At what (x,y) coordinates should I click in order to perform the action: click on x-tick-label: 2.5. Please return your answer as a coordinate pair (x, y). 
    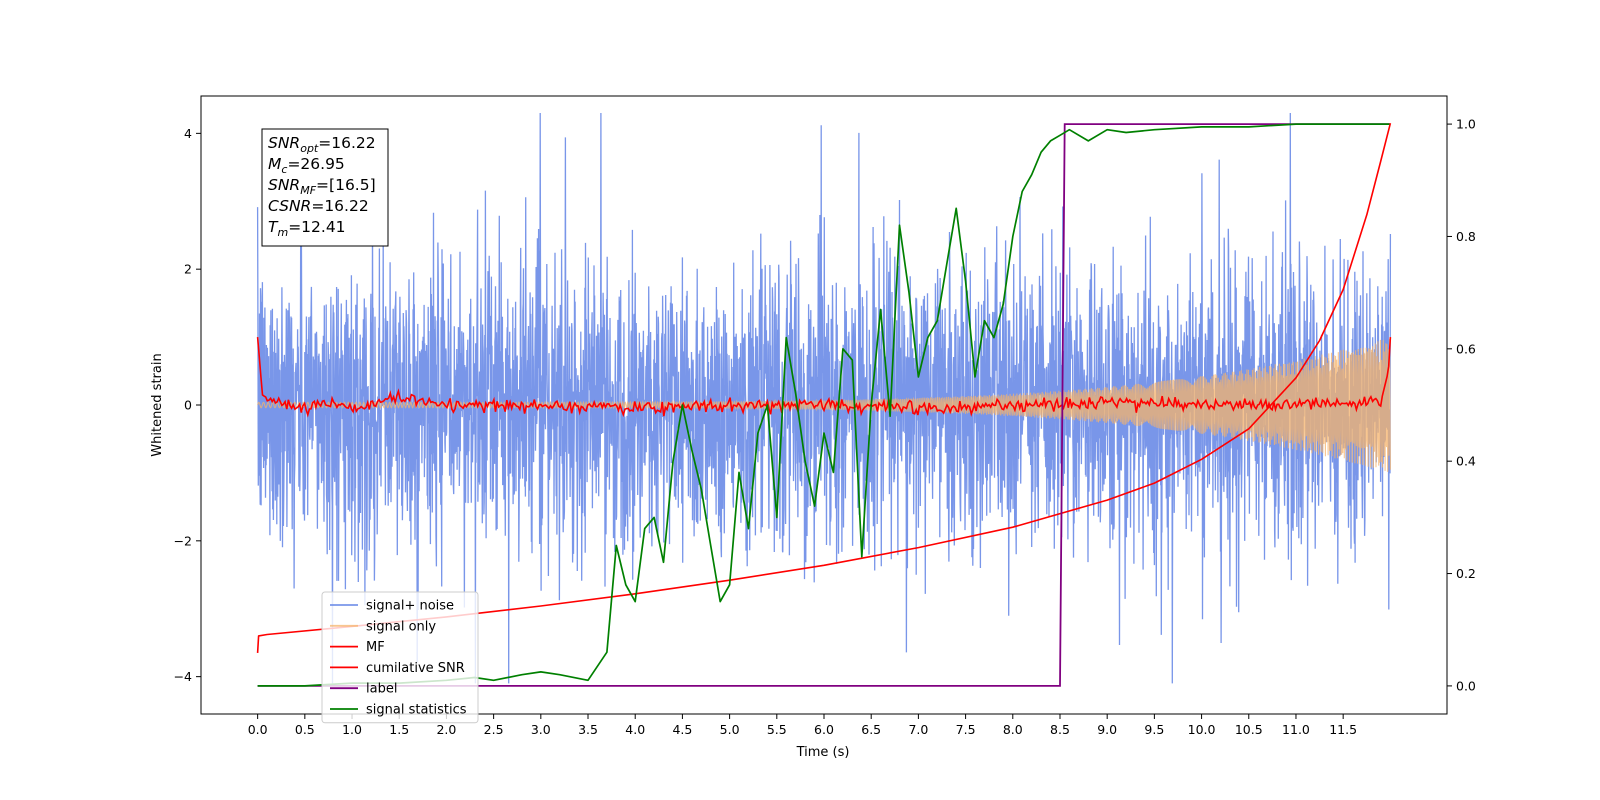
    Looking at the image, I should click on (494, 729).